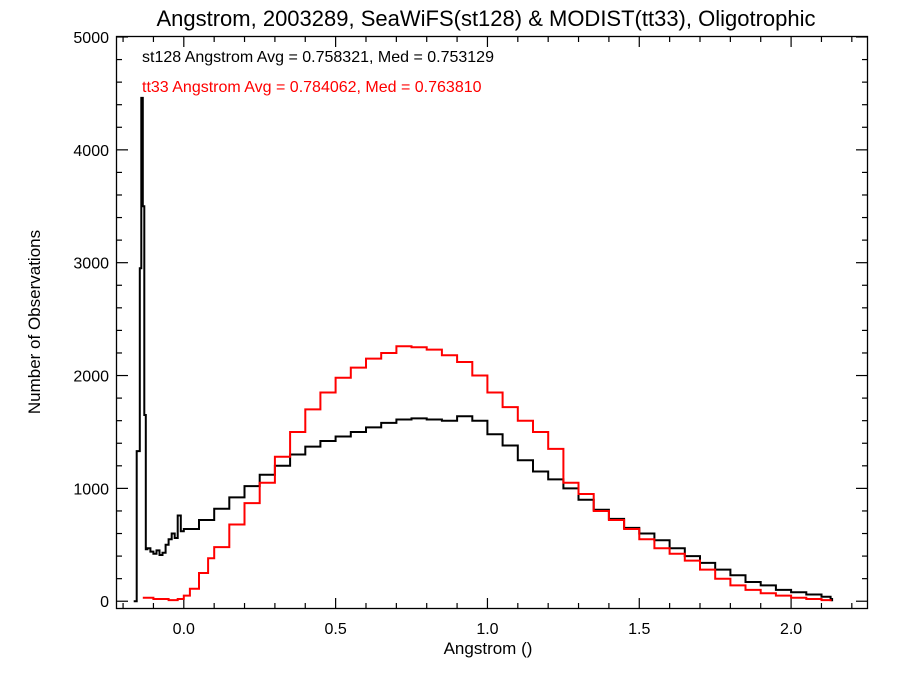 The height and width of the screenshot is (675, 900). What do you see at coordinates (184, 629) in the screenshot?
I see `x-tick-label: 0.0` at bounding box center [184, 629].